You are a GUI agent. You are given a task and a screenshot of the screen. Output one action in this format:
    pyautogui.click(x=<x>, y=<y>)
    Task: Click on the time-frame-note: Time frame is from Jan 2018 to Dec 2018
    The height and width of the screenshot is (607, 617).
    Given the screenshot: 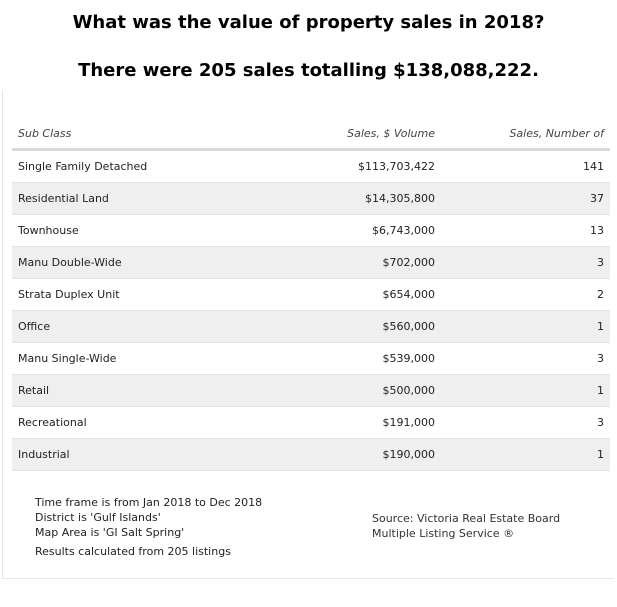 What is the action you would take?
    pyautogui.click(x=149, y=502)
    